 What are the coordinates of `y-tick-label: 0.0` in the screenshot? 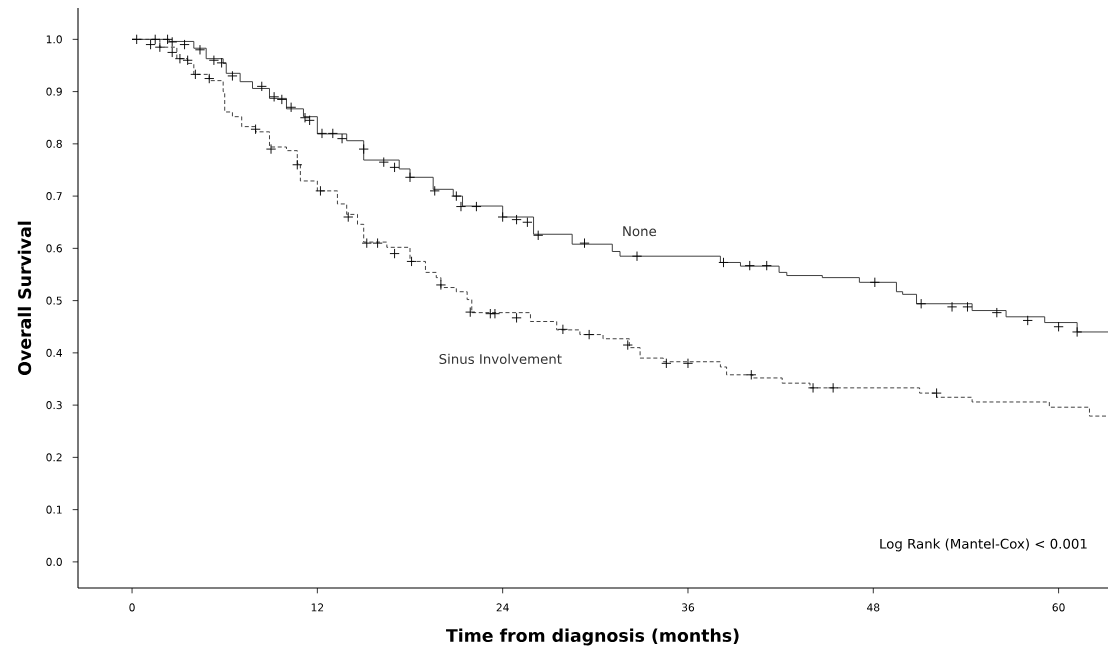 It's located at (54, 561).